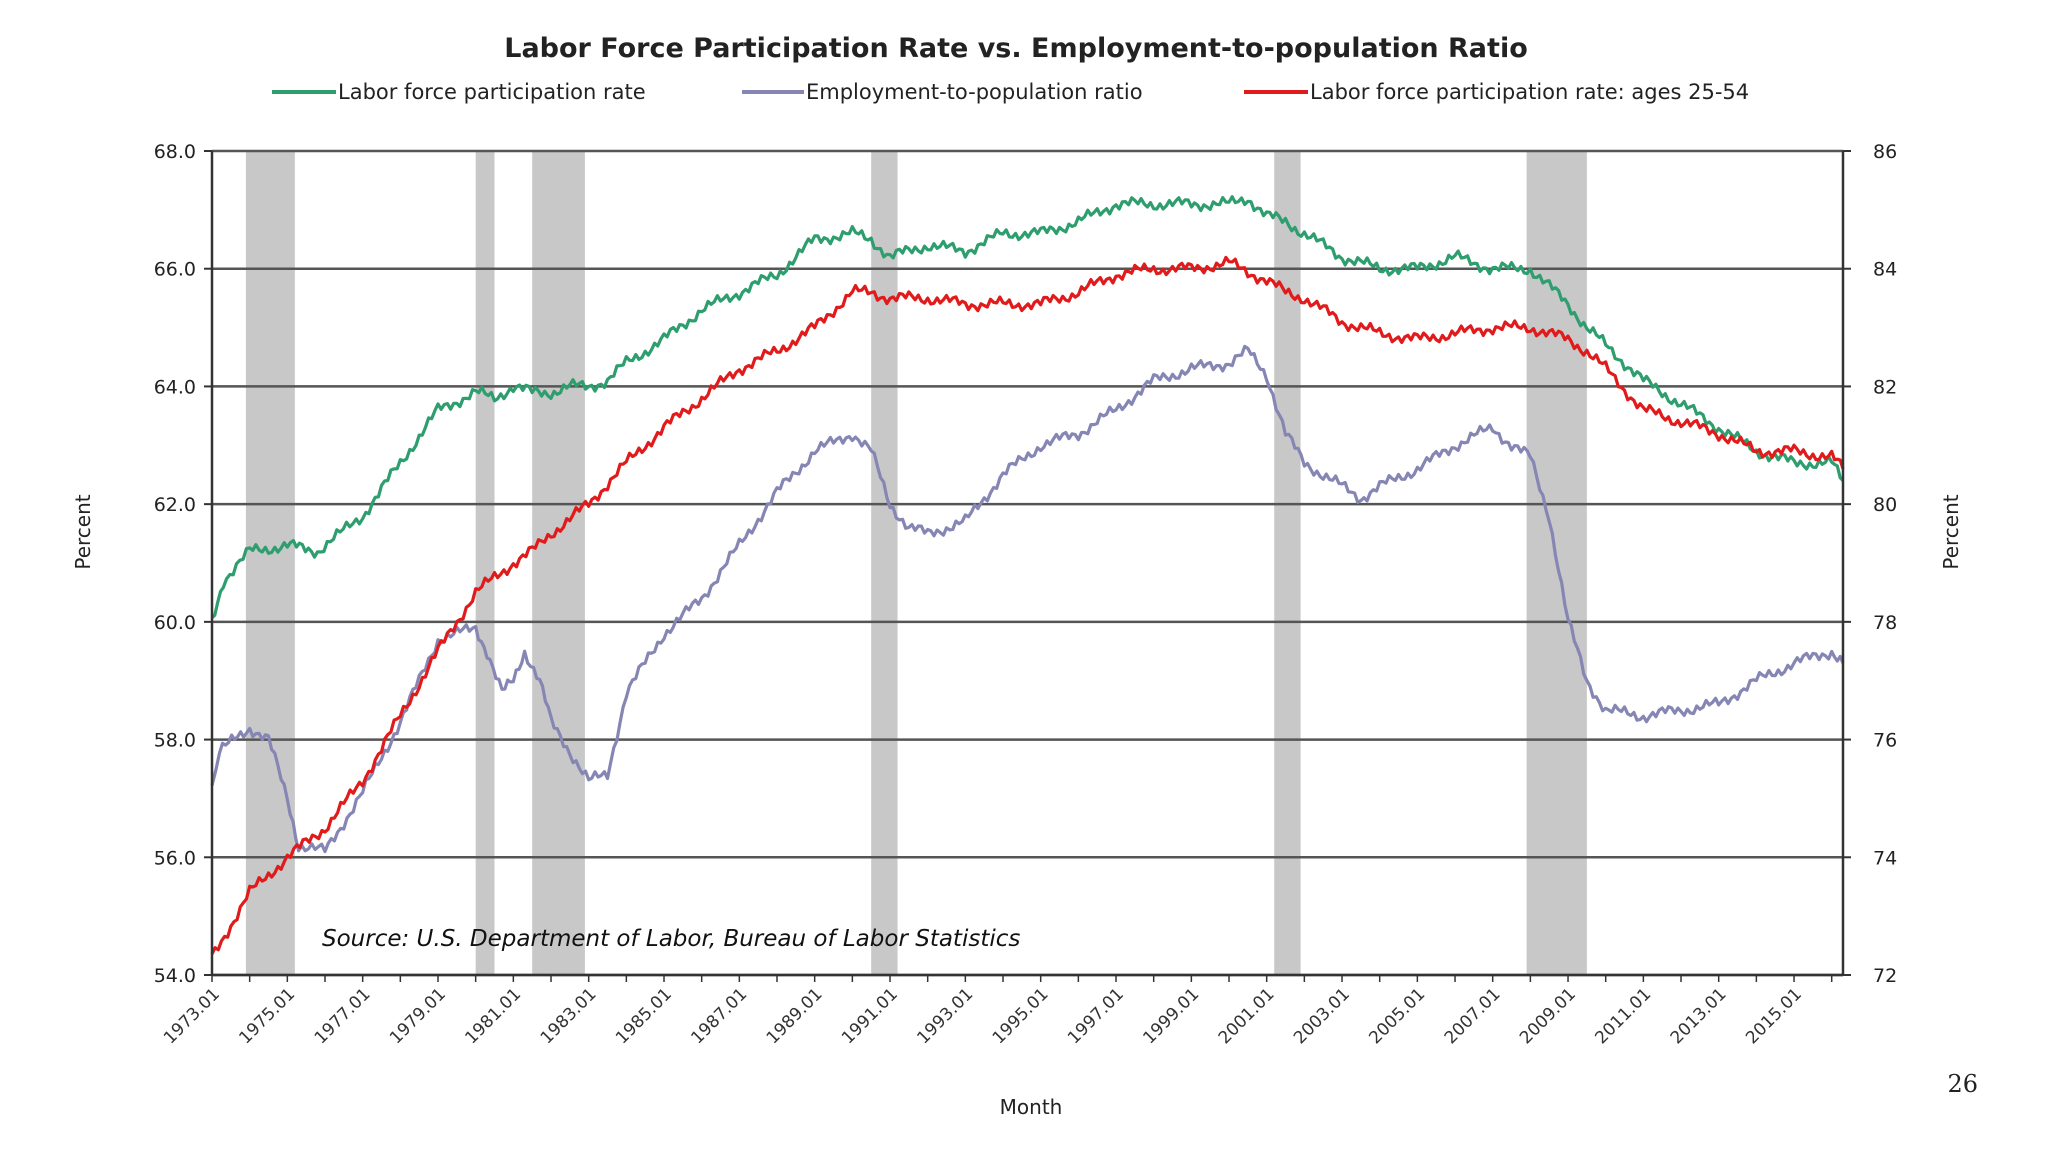  I want to click on right-tick-label: 86, so click(1885, 152).